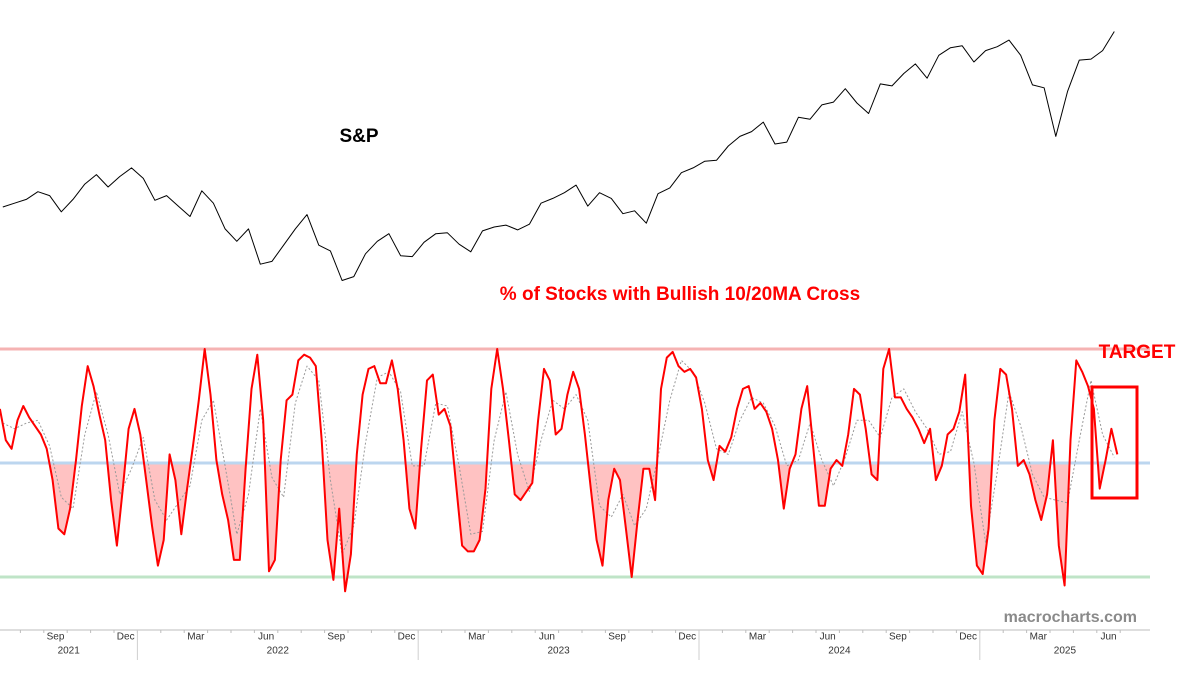  I want to click on target-box, so click(1114, 442).